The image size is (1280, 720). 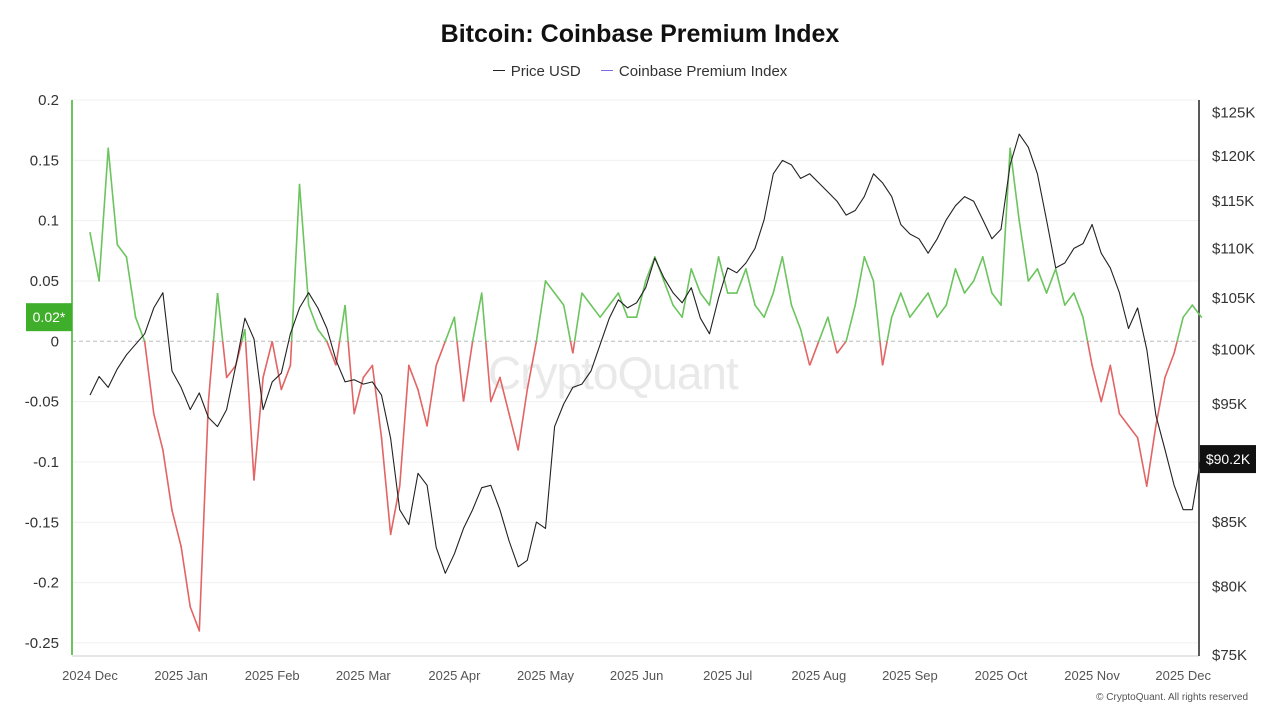 What do you see at coordinates (48, 100) in the screenshot?
I see `left-tick-label: 0.2` at bounding box center [48, 100].